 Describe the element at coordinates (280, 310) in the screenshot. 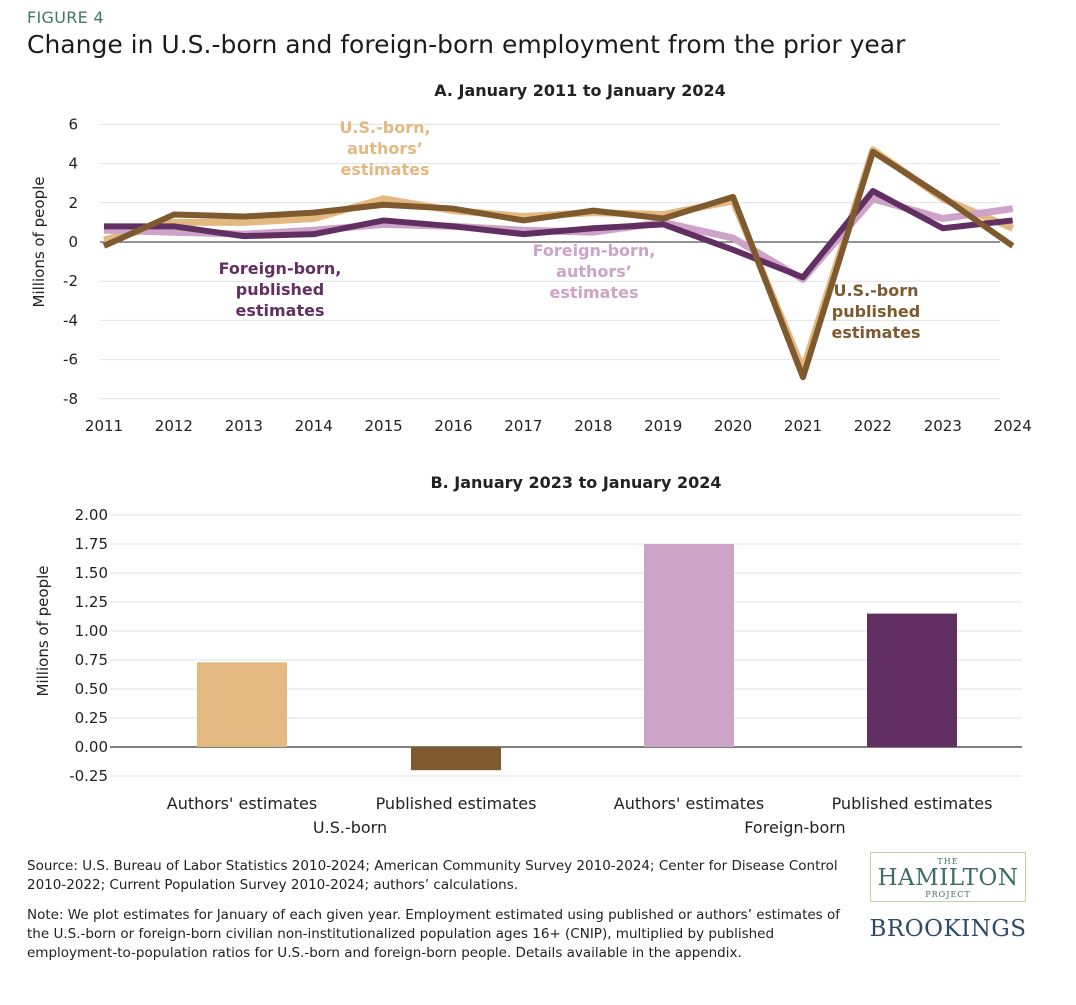

I see `annotation-fb-published: estimates` at that location.